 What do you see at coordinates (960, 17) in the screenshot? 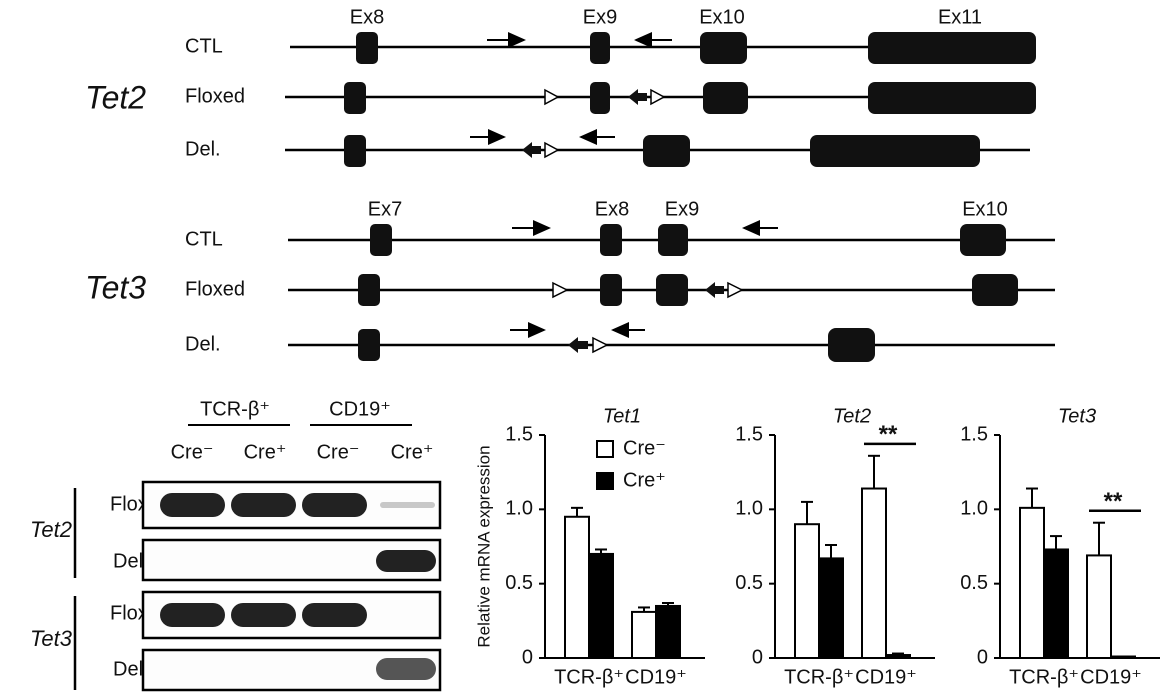
I see `exon-label: Ex11` at bounding box center [960, 17].